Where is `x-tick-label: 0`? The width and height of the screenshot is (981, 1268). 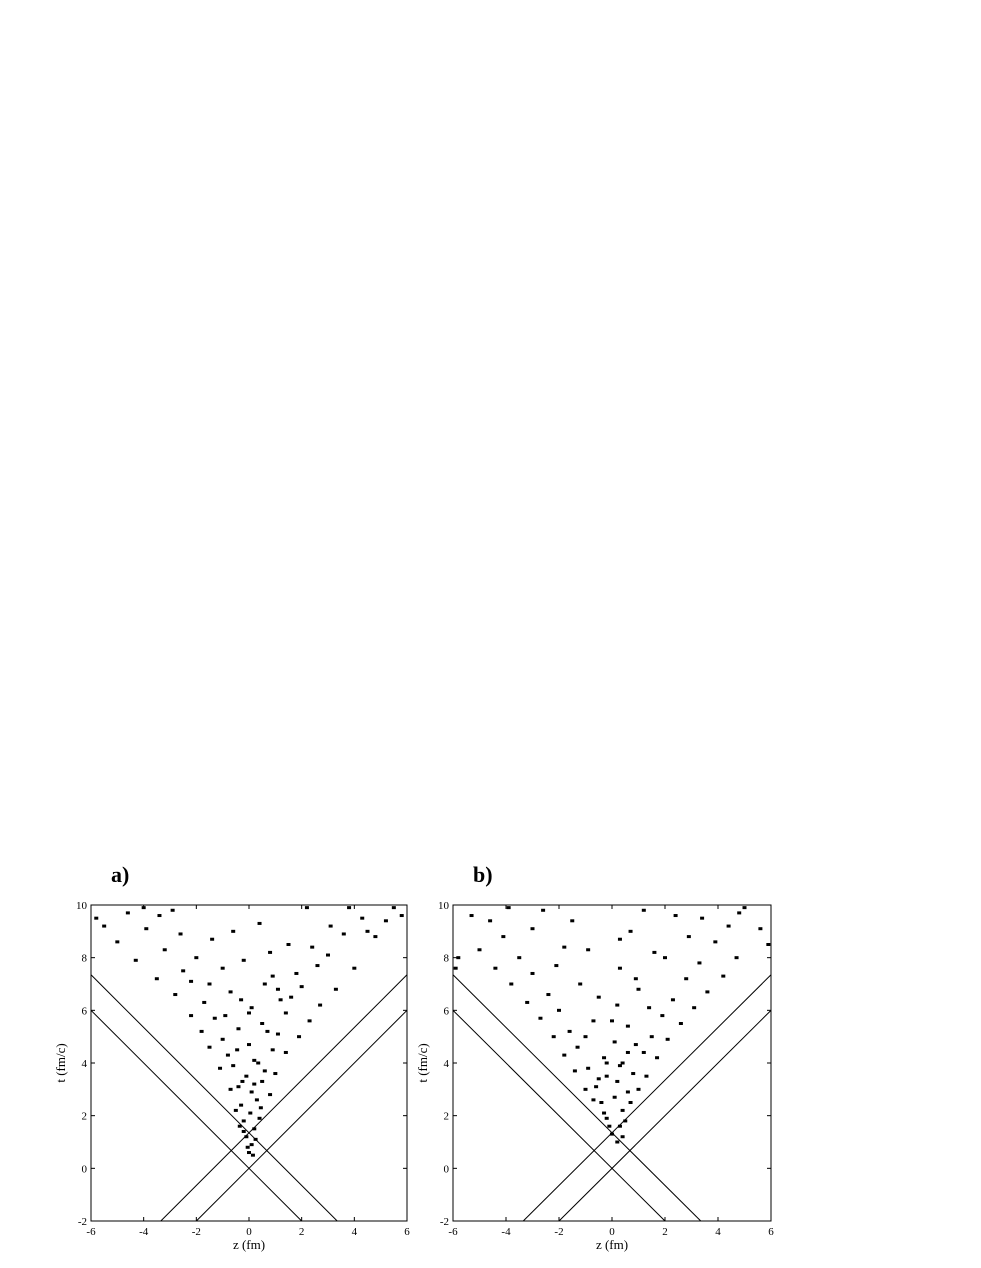
x-tick-label: 0 is located at coordinates (612, 1232).